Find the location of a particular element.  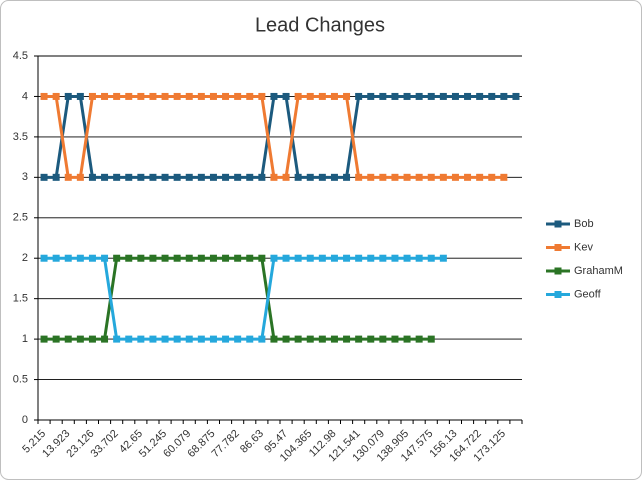

chart-title: Lead Changes is located at coordinates (320, 25).